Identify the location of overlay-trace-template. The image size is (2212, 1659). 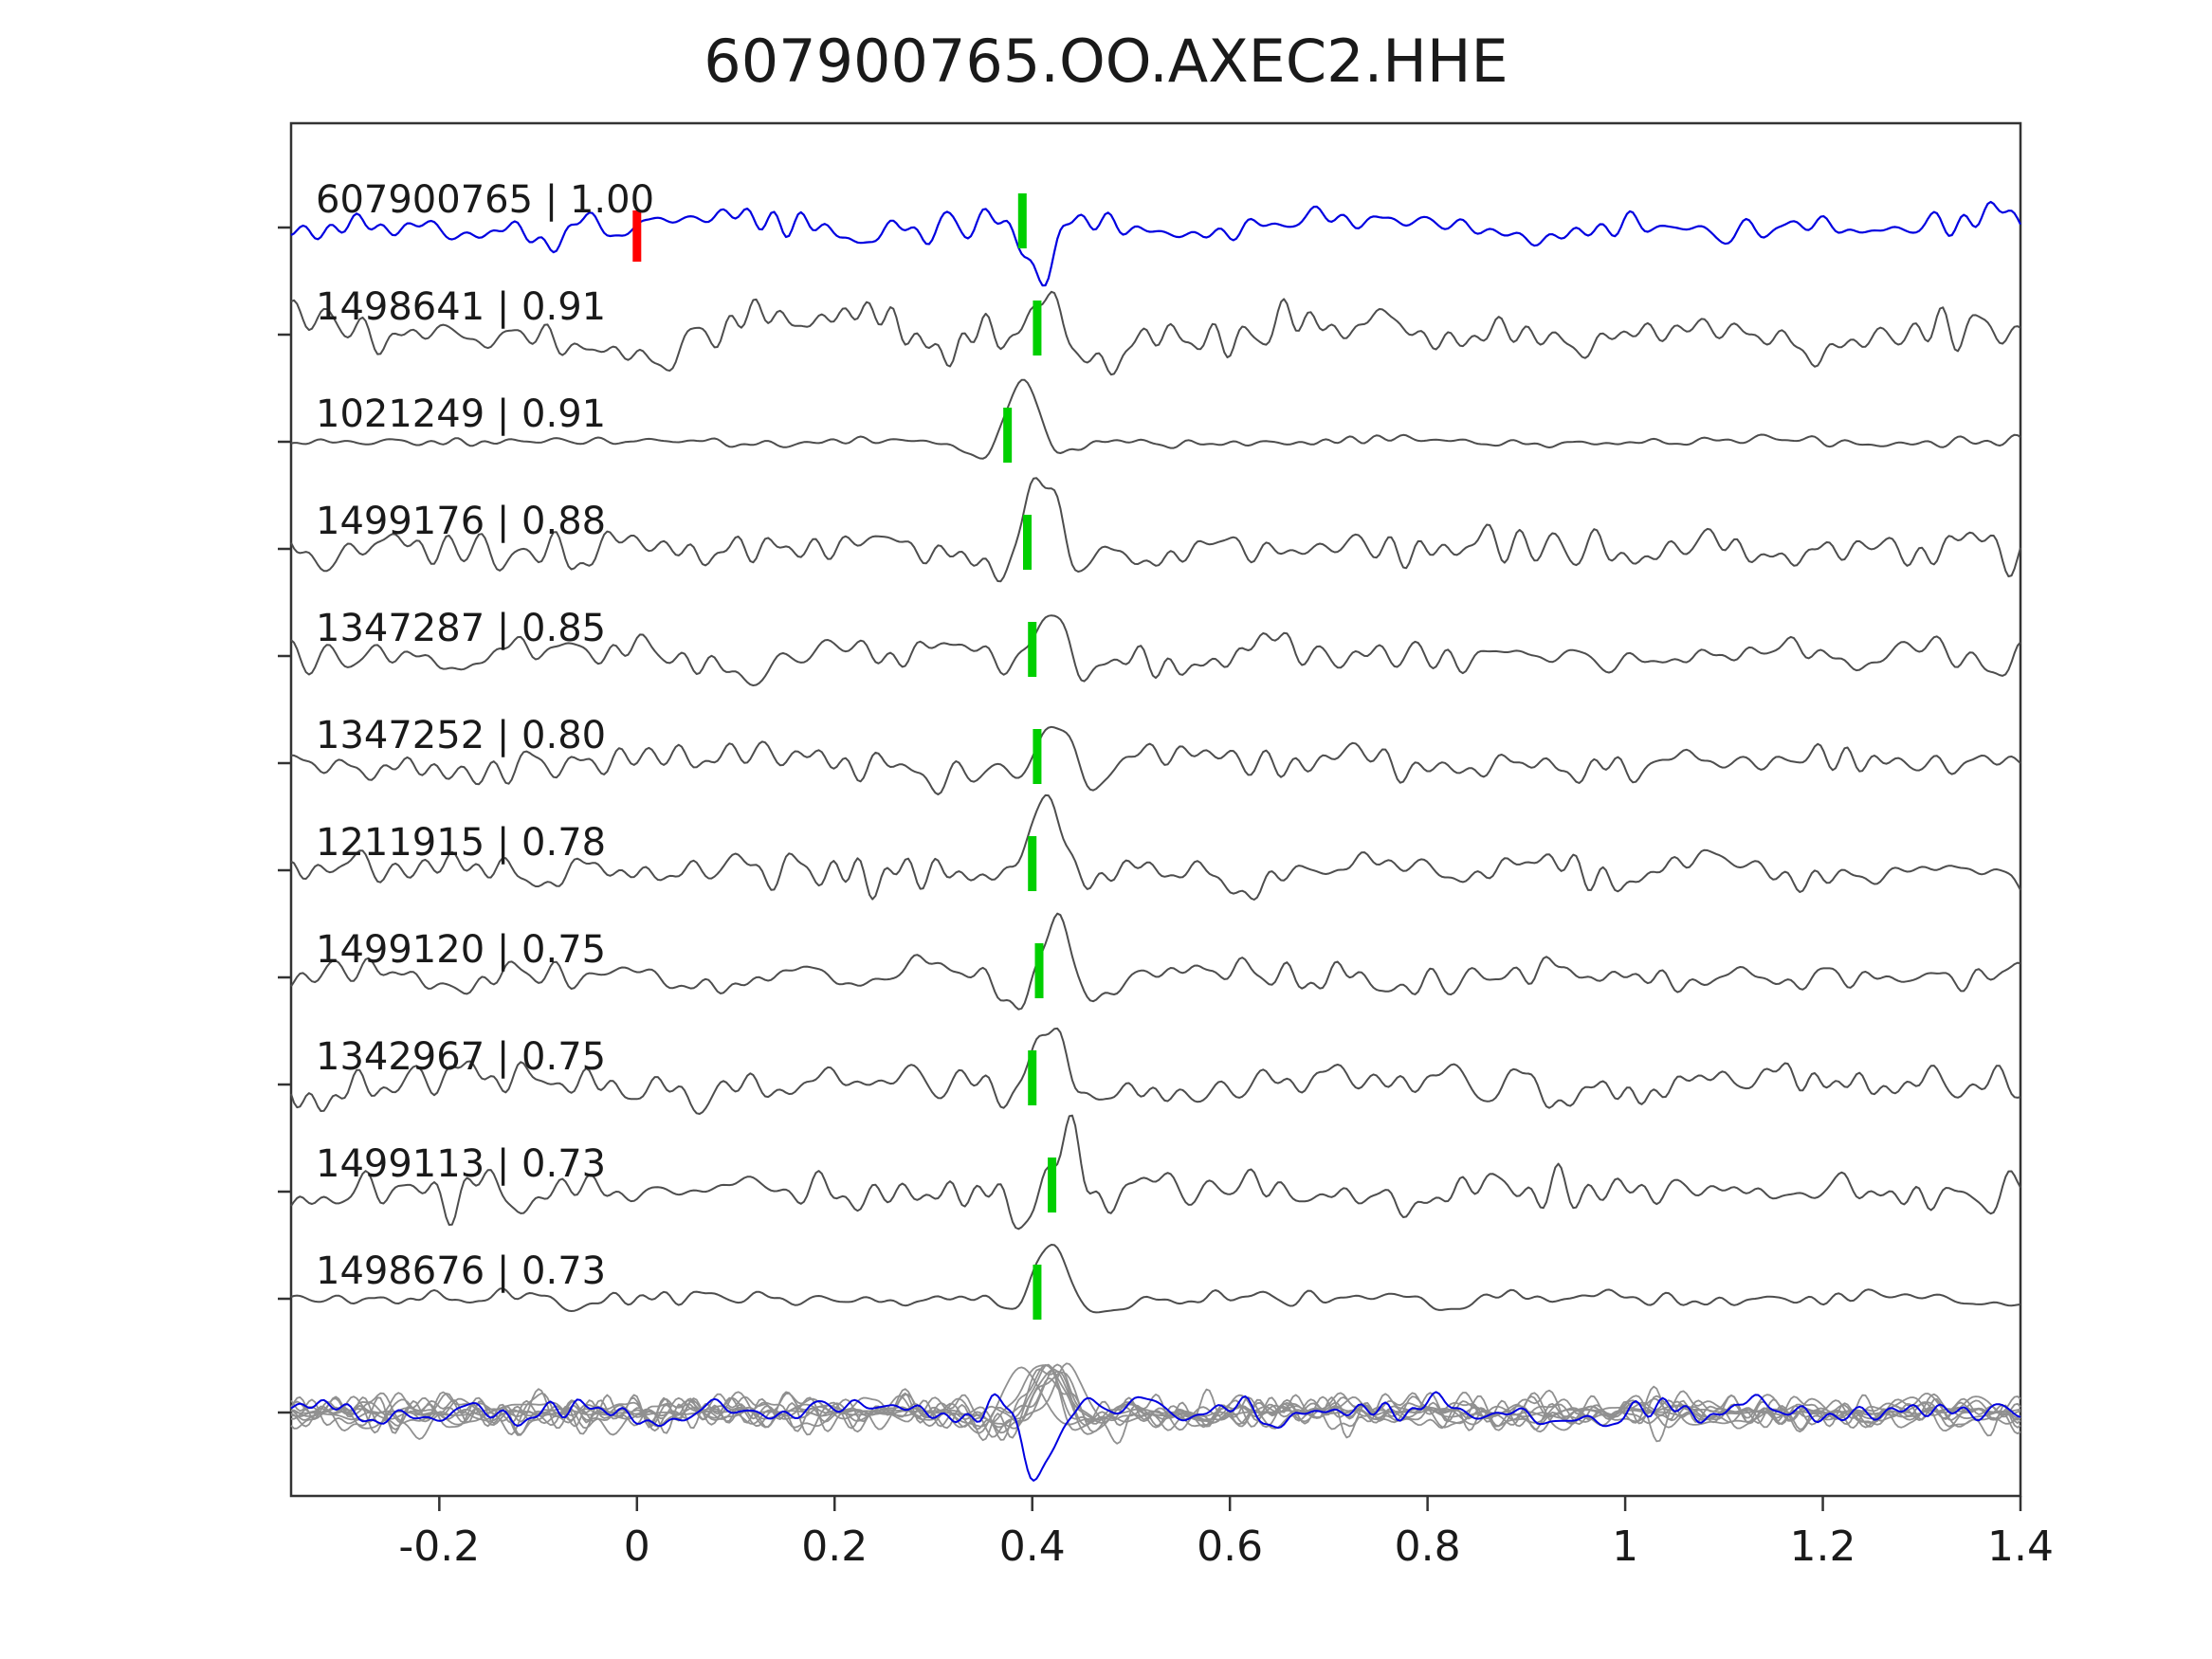
(1155, 1436).